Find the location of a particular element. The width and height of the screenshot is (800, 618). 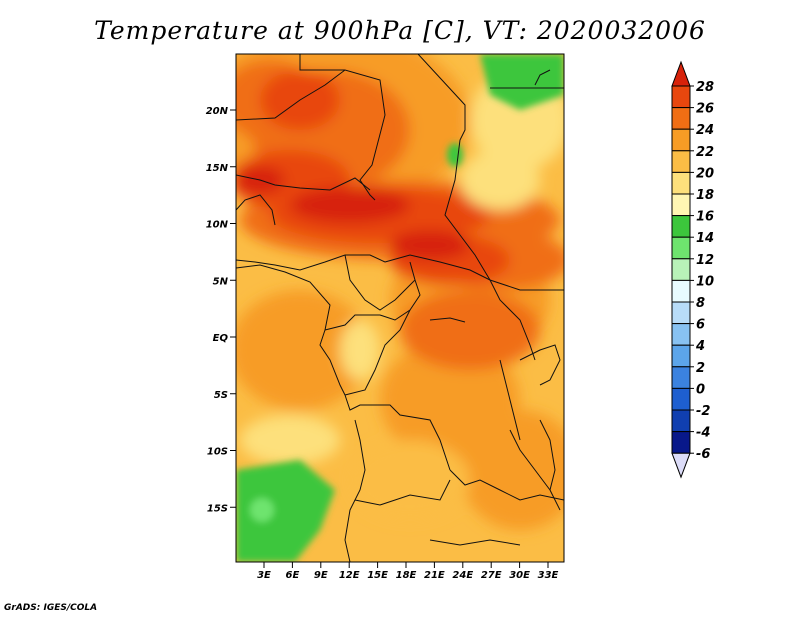

lon-label: 12E is located at coordinates (349, 575).